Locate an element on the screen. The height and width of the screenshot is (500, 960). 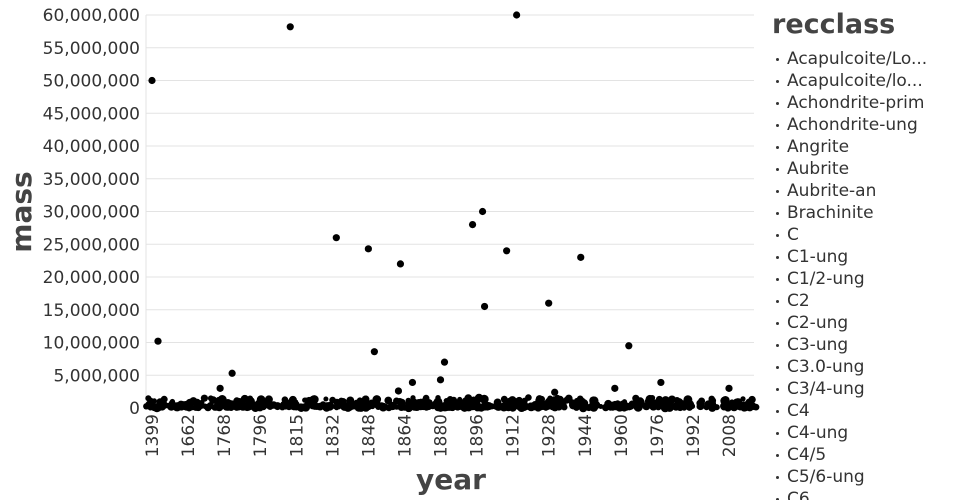
legend-item: Achondrite-prim is located at coordinates (866, 103).